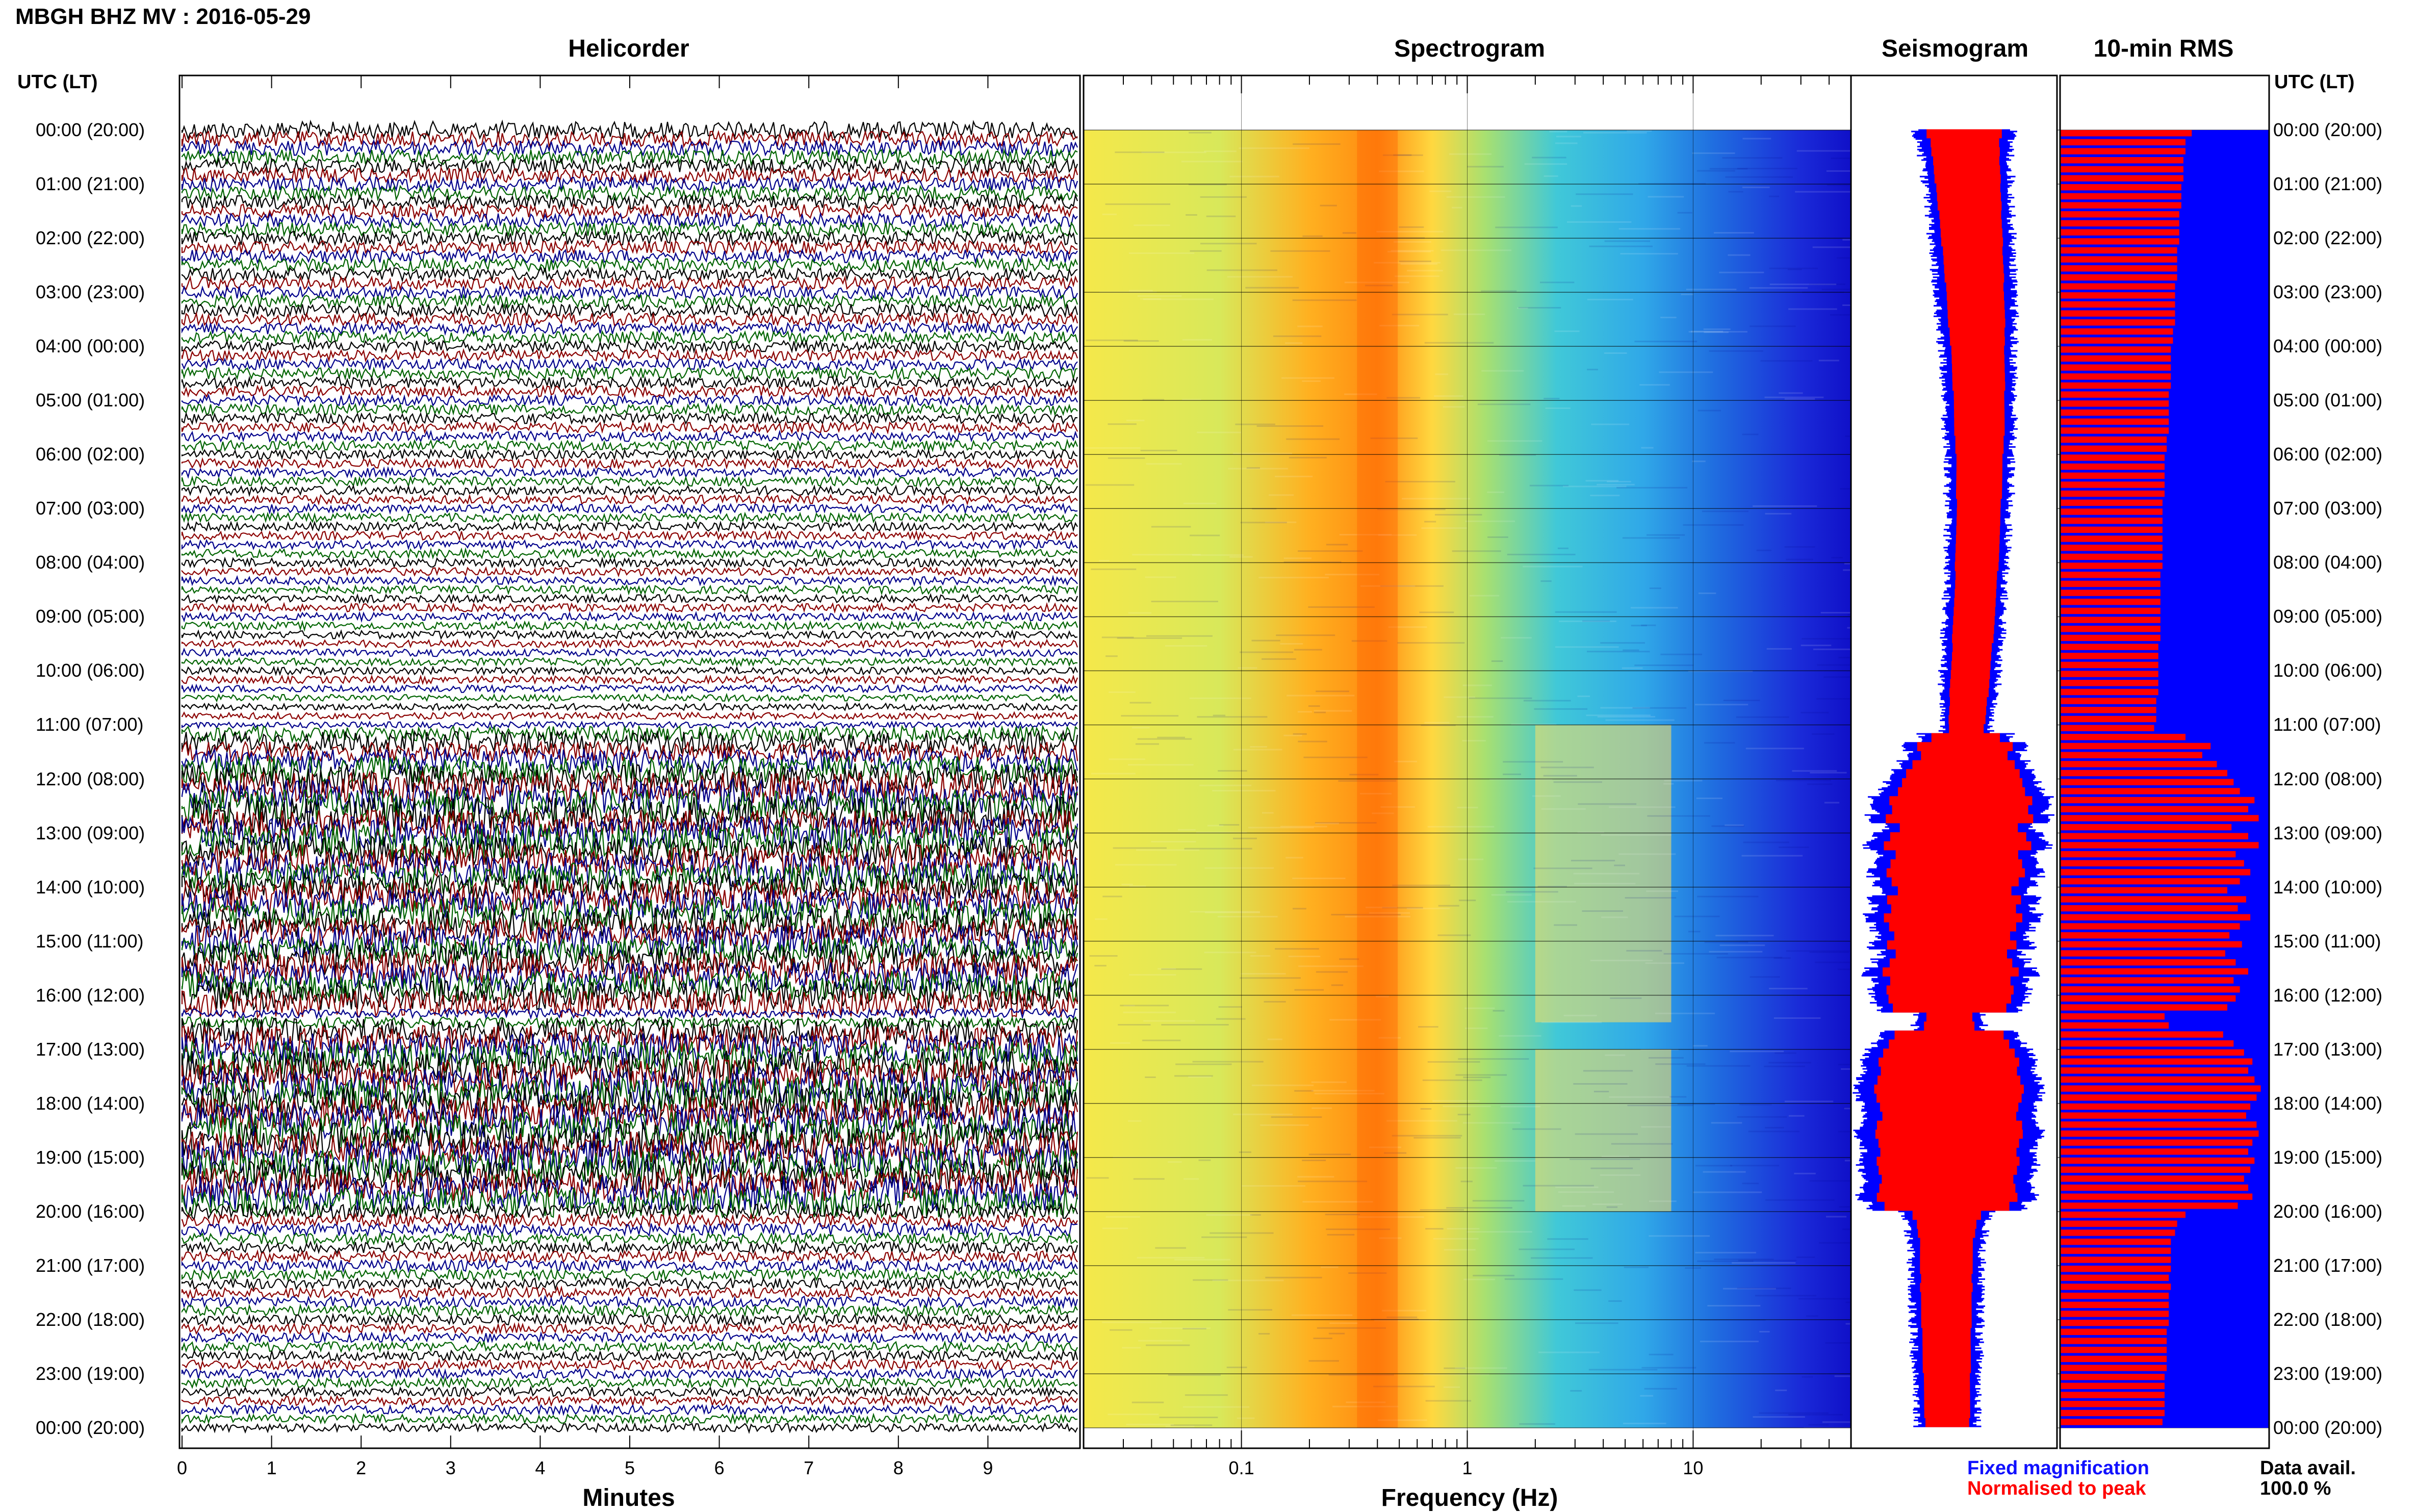 This screenshot has height=1512, width=2417. Describe the element at coordinates (1955, 48) in the screenshot. I see `seismogram-title: Seismogram` at that location.